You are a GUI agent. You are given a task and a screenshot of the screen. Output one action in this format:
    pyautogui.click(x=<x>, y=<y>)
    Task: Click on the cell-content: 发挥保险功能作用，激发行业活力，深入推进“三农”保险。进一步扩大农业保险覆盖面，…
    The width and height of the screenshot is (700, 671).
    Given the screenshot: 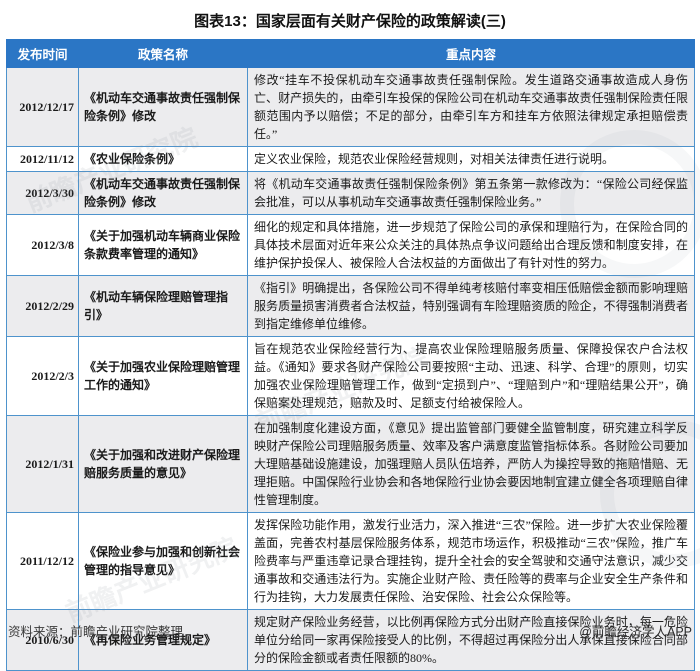 What is the action you would take?
    pyautogui.click(x=471, y=561)
    